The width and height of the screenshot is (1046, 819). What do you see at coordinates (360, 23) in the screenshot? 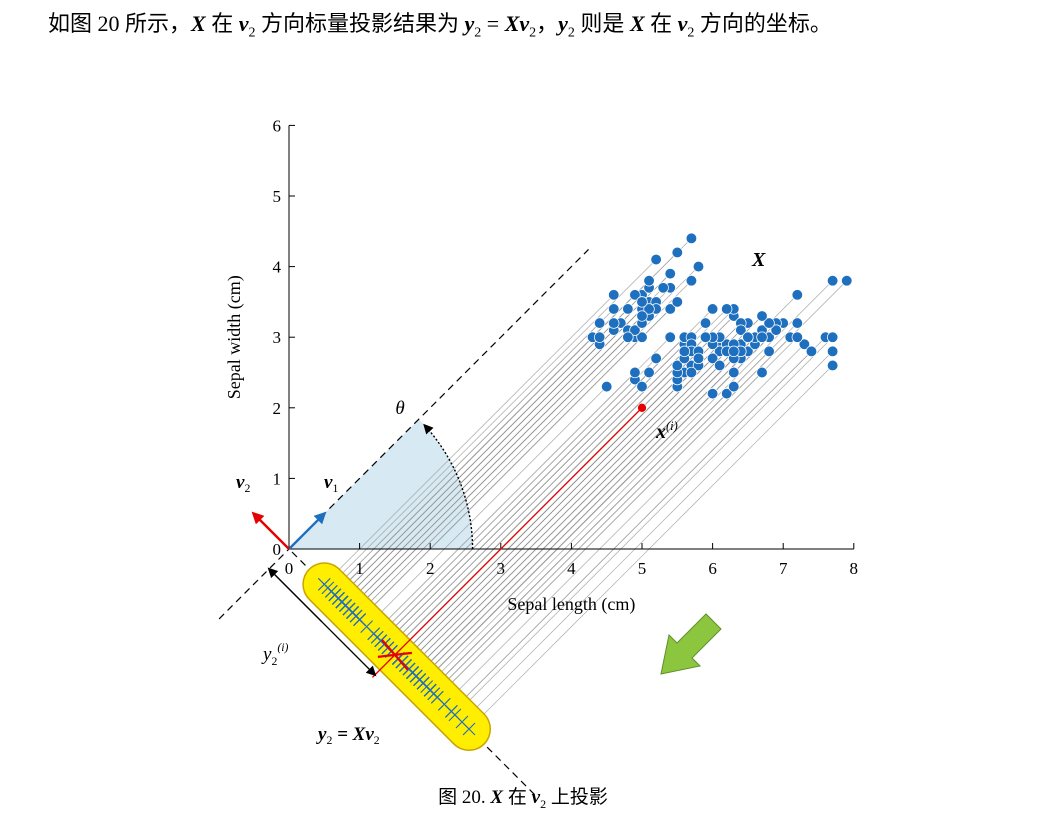
I see `intro-text: 方向标量投影结果为` at bounding box center [360, 23].